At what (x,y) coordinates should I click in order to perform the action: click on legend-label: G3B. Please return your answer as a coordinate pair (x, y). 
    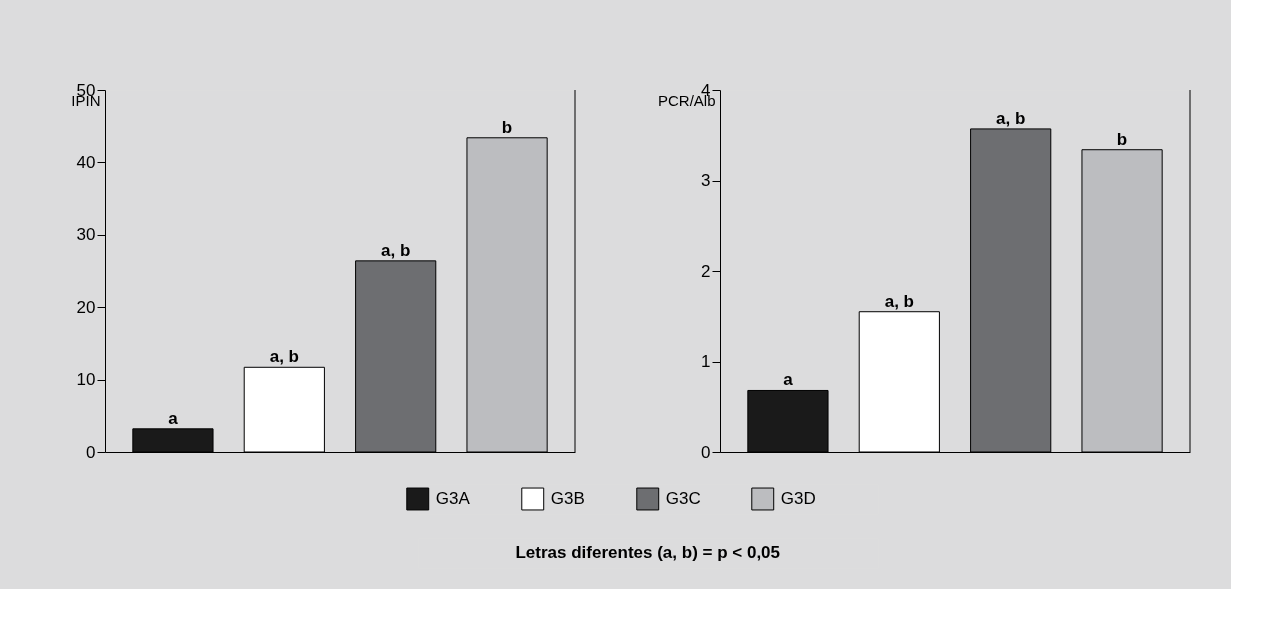
    Looking at the image, I should click on (567, 498).